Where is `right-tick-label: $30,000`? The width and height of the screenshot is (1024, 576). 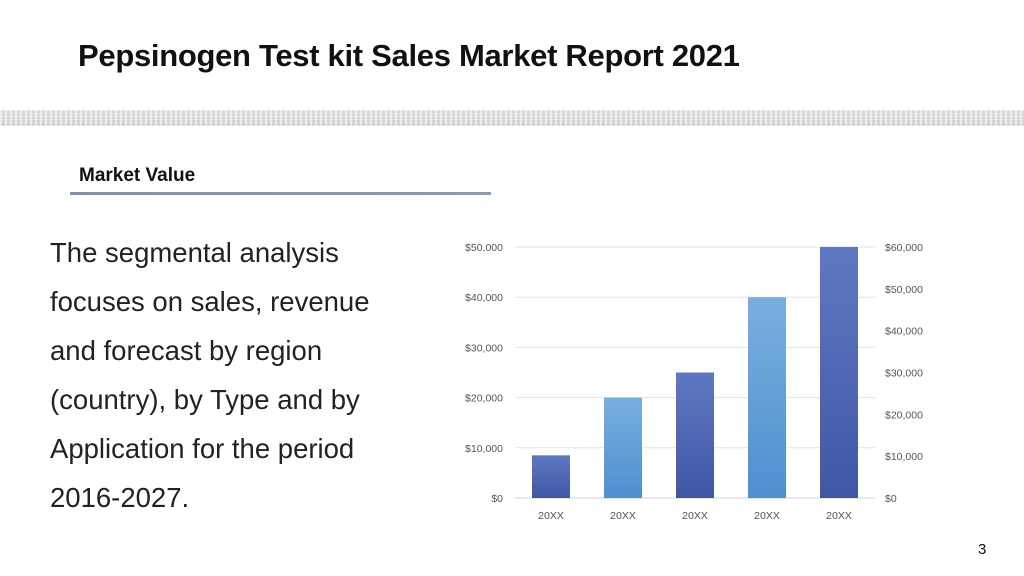 right-tick-label: $30,000 is located at coordinates (904, 374).